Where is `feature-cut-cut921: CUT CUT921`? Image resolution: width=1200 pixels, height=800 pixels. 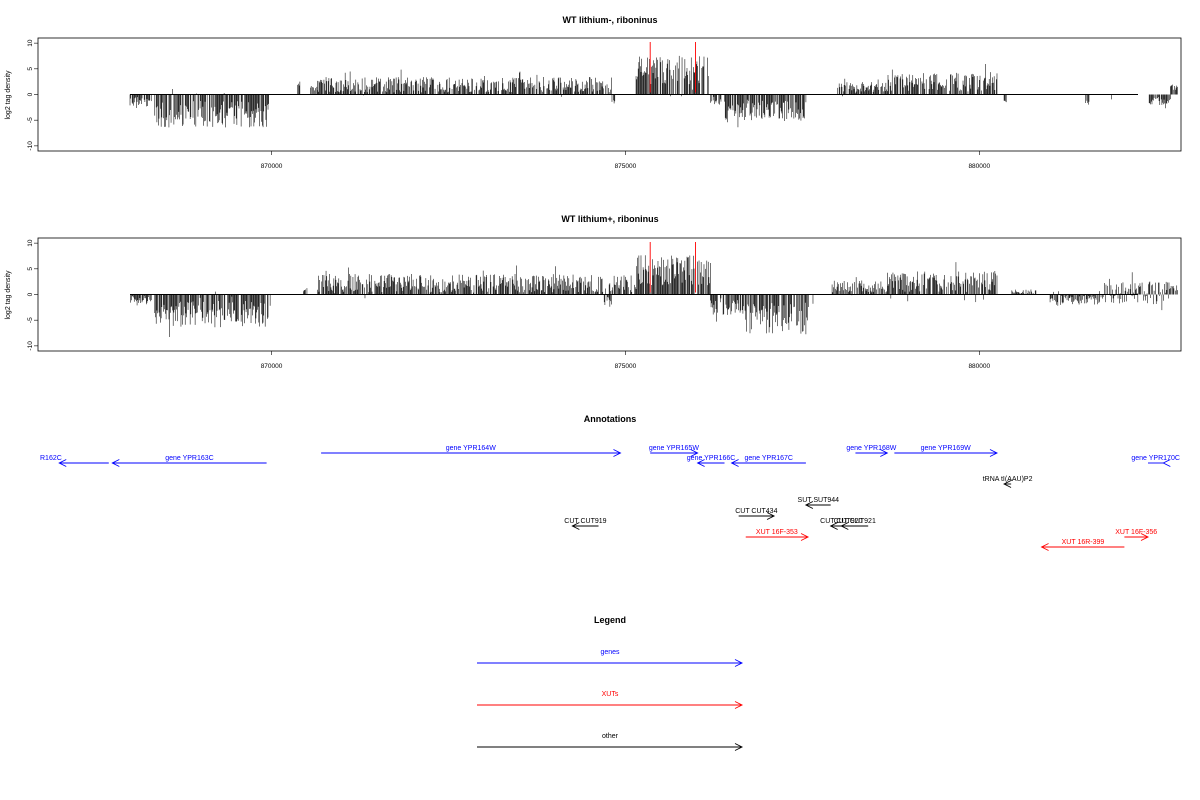
feature-cut-cut921: CUT CUT921 is located at coordinates (855, 524).